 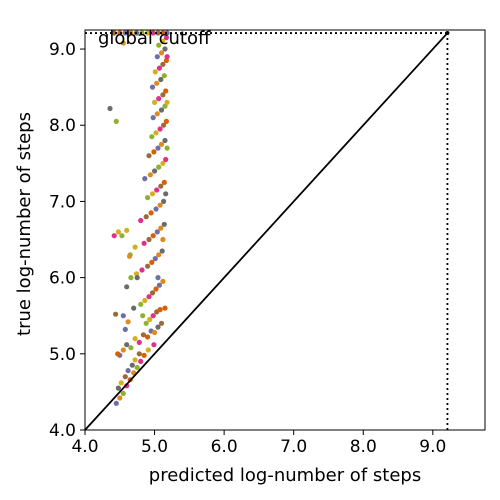 I want to click on x-axis-label: predicted log-number of steps, so click(x=285, y=475).